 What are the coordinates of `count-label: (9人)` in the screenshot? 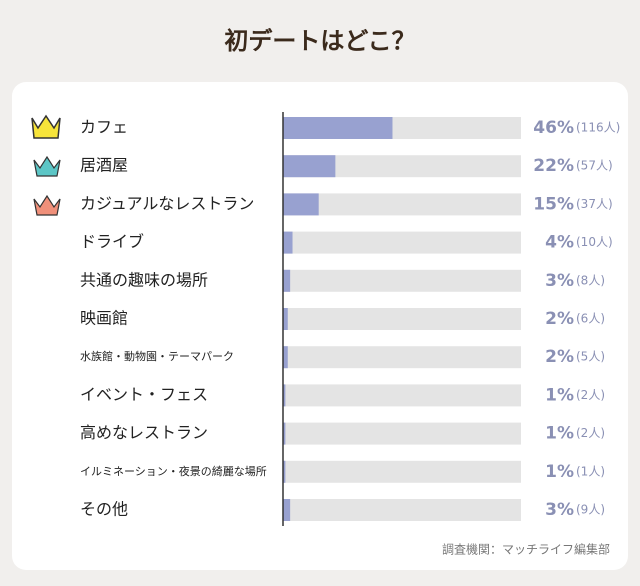 It's located at (590, 510).